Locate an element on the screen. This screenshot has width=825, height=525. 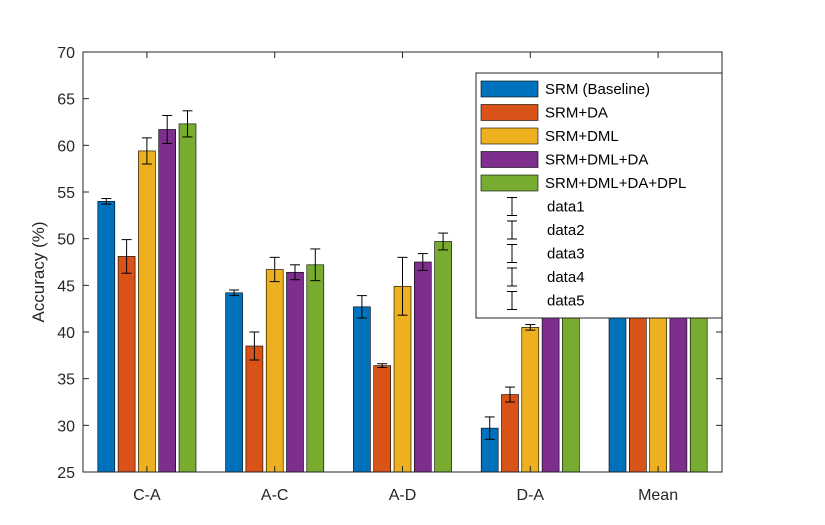
y-tick-label: 65 is located at coordinates (66, 100).